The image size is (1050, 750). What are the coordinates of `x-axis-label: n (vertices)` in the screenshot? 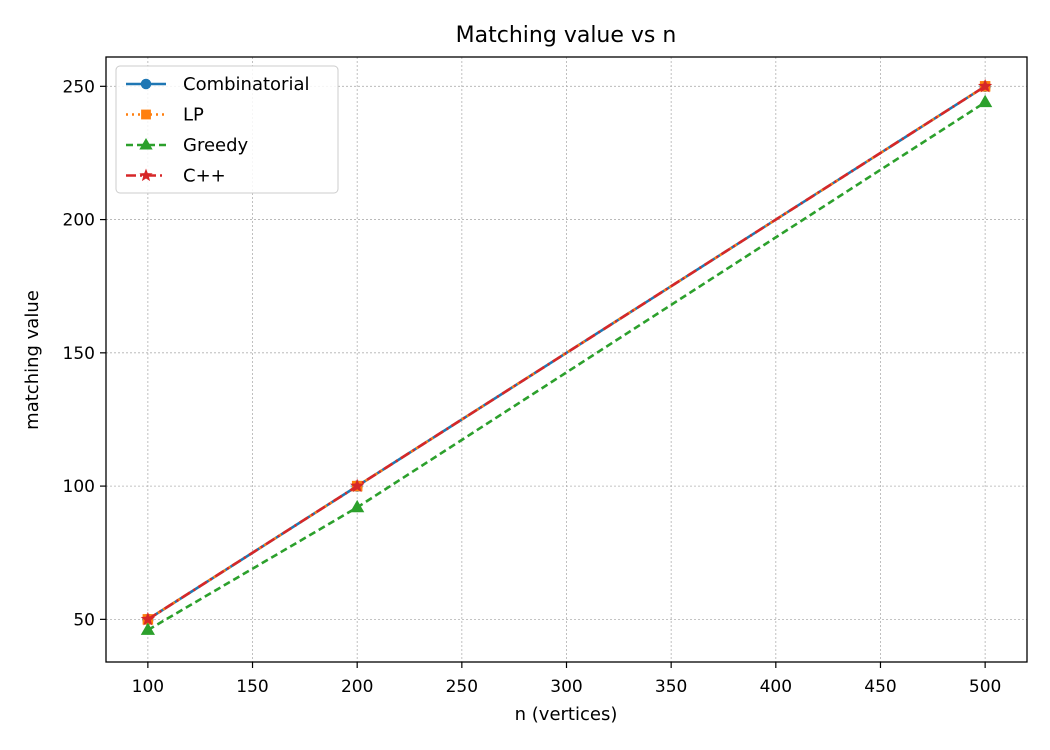 It's located at (566, 714).